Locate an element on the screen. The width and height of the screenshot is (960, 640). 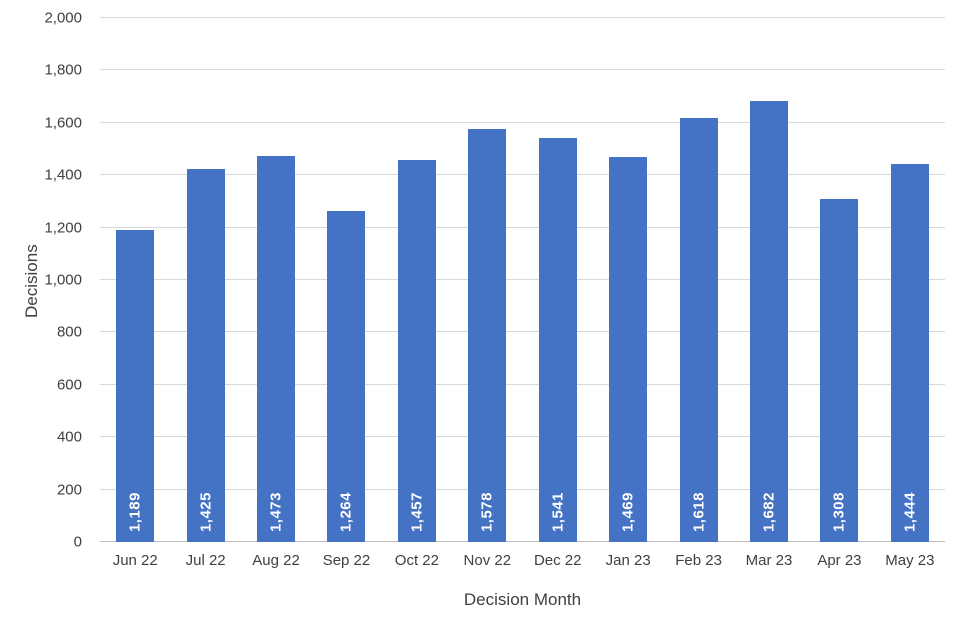
bar-nov-22: 1,578 is located at coordinates (487, 335).